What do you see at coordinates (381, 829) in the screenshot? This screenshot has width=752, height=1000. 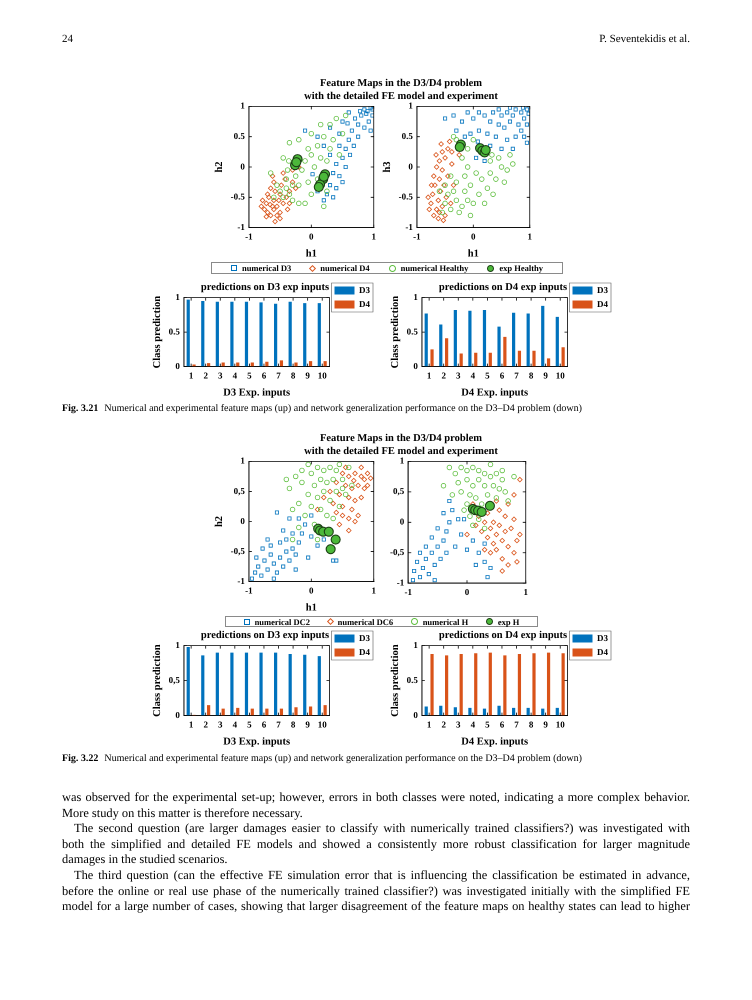 I see `text: The second question (are larger damages easier to classify with numerically trained classifiers?) was investigated with` at bounding box center [381, 829].